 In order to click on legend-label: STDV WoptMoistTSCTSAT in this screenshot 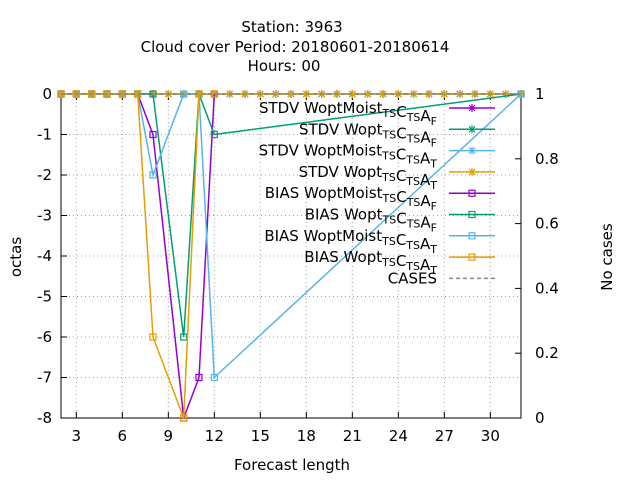, I will do `click(348, 156)`.